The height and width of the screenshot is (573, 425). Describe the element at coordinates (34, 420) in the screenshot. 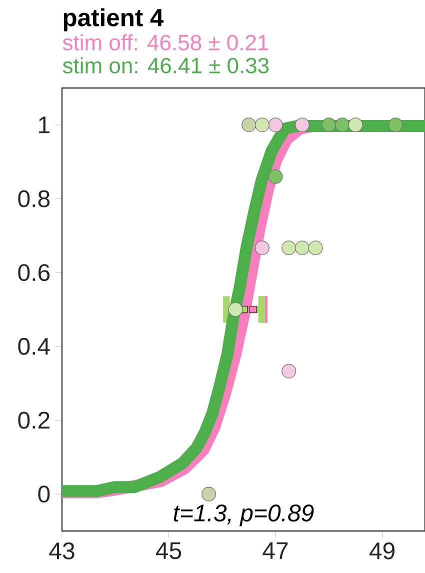

I see `y-tick-label: 0.2` at that location.